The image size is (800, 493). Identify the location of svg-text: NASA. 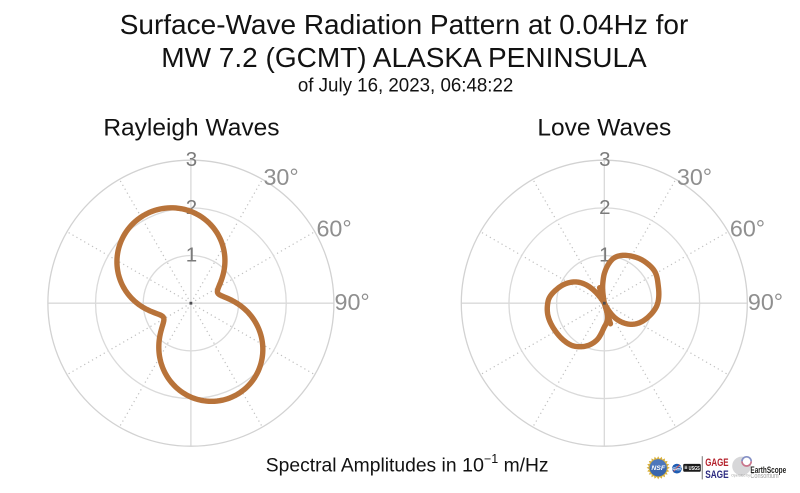
(678, 469).